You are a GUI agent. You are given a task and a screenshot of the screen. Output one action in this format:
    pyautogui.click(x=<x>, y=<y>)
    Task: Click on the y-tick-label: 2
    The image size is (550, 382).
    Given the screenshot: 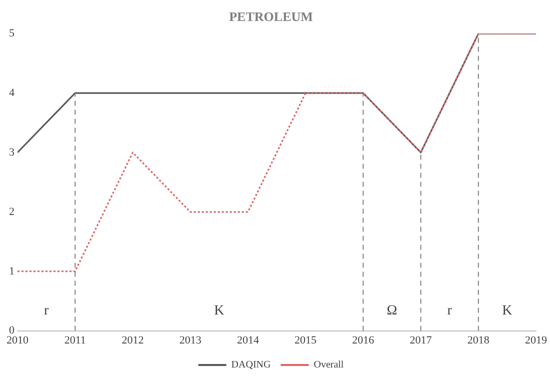 What is the action you would take?
    pyautogui.click(x=11, y=212)
    